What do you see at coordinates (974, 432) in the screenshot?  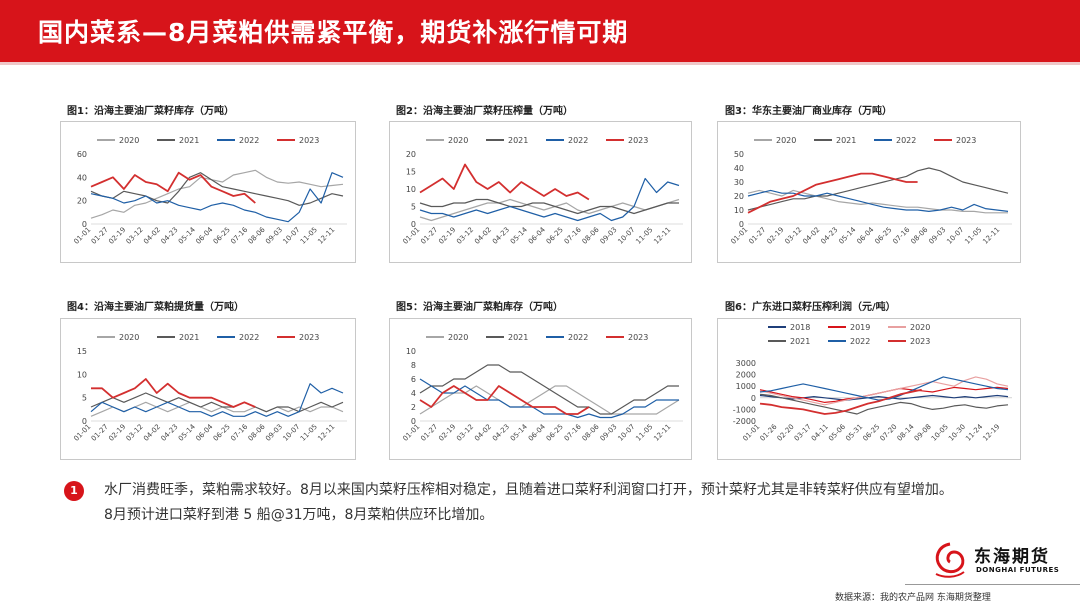 I see `x-tick-label: 11-24` at bounding box center [974, 432].